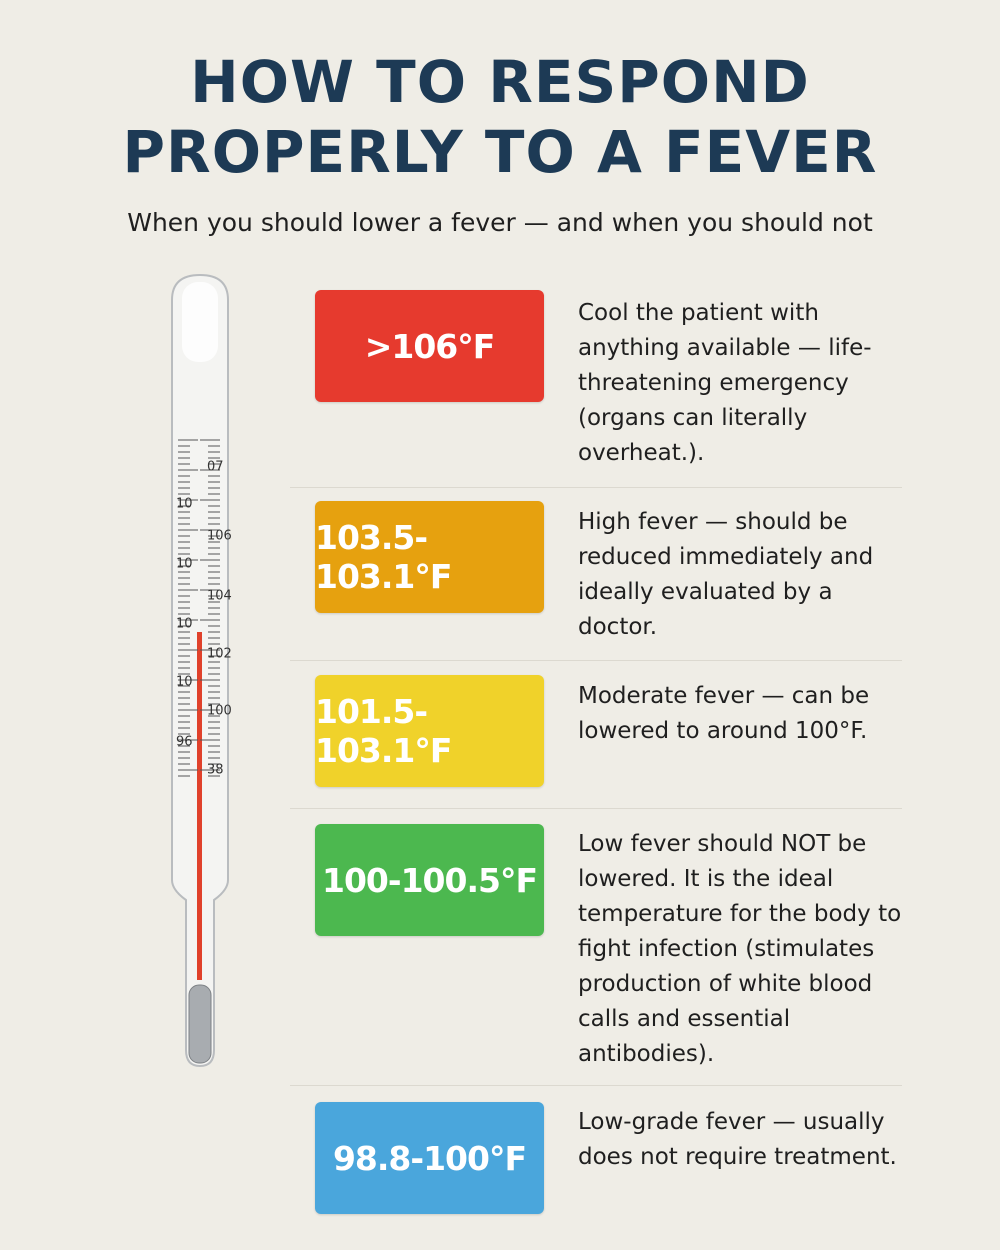  Describe the element at coordinates (429, 557) in the screenshot. I see `temp-label: 103.5-103.1°F` at that location.